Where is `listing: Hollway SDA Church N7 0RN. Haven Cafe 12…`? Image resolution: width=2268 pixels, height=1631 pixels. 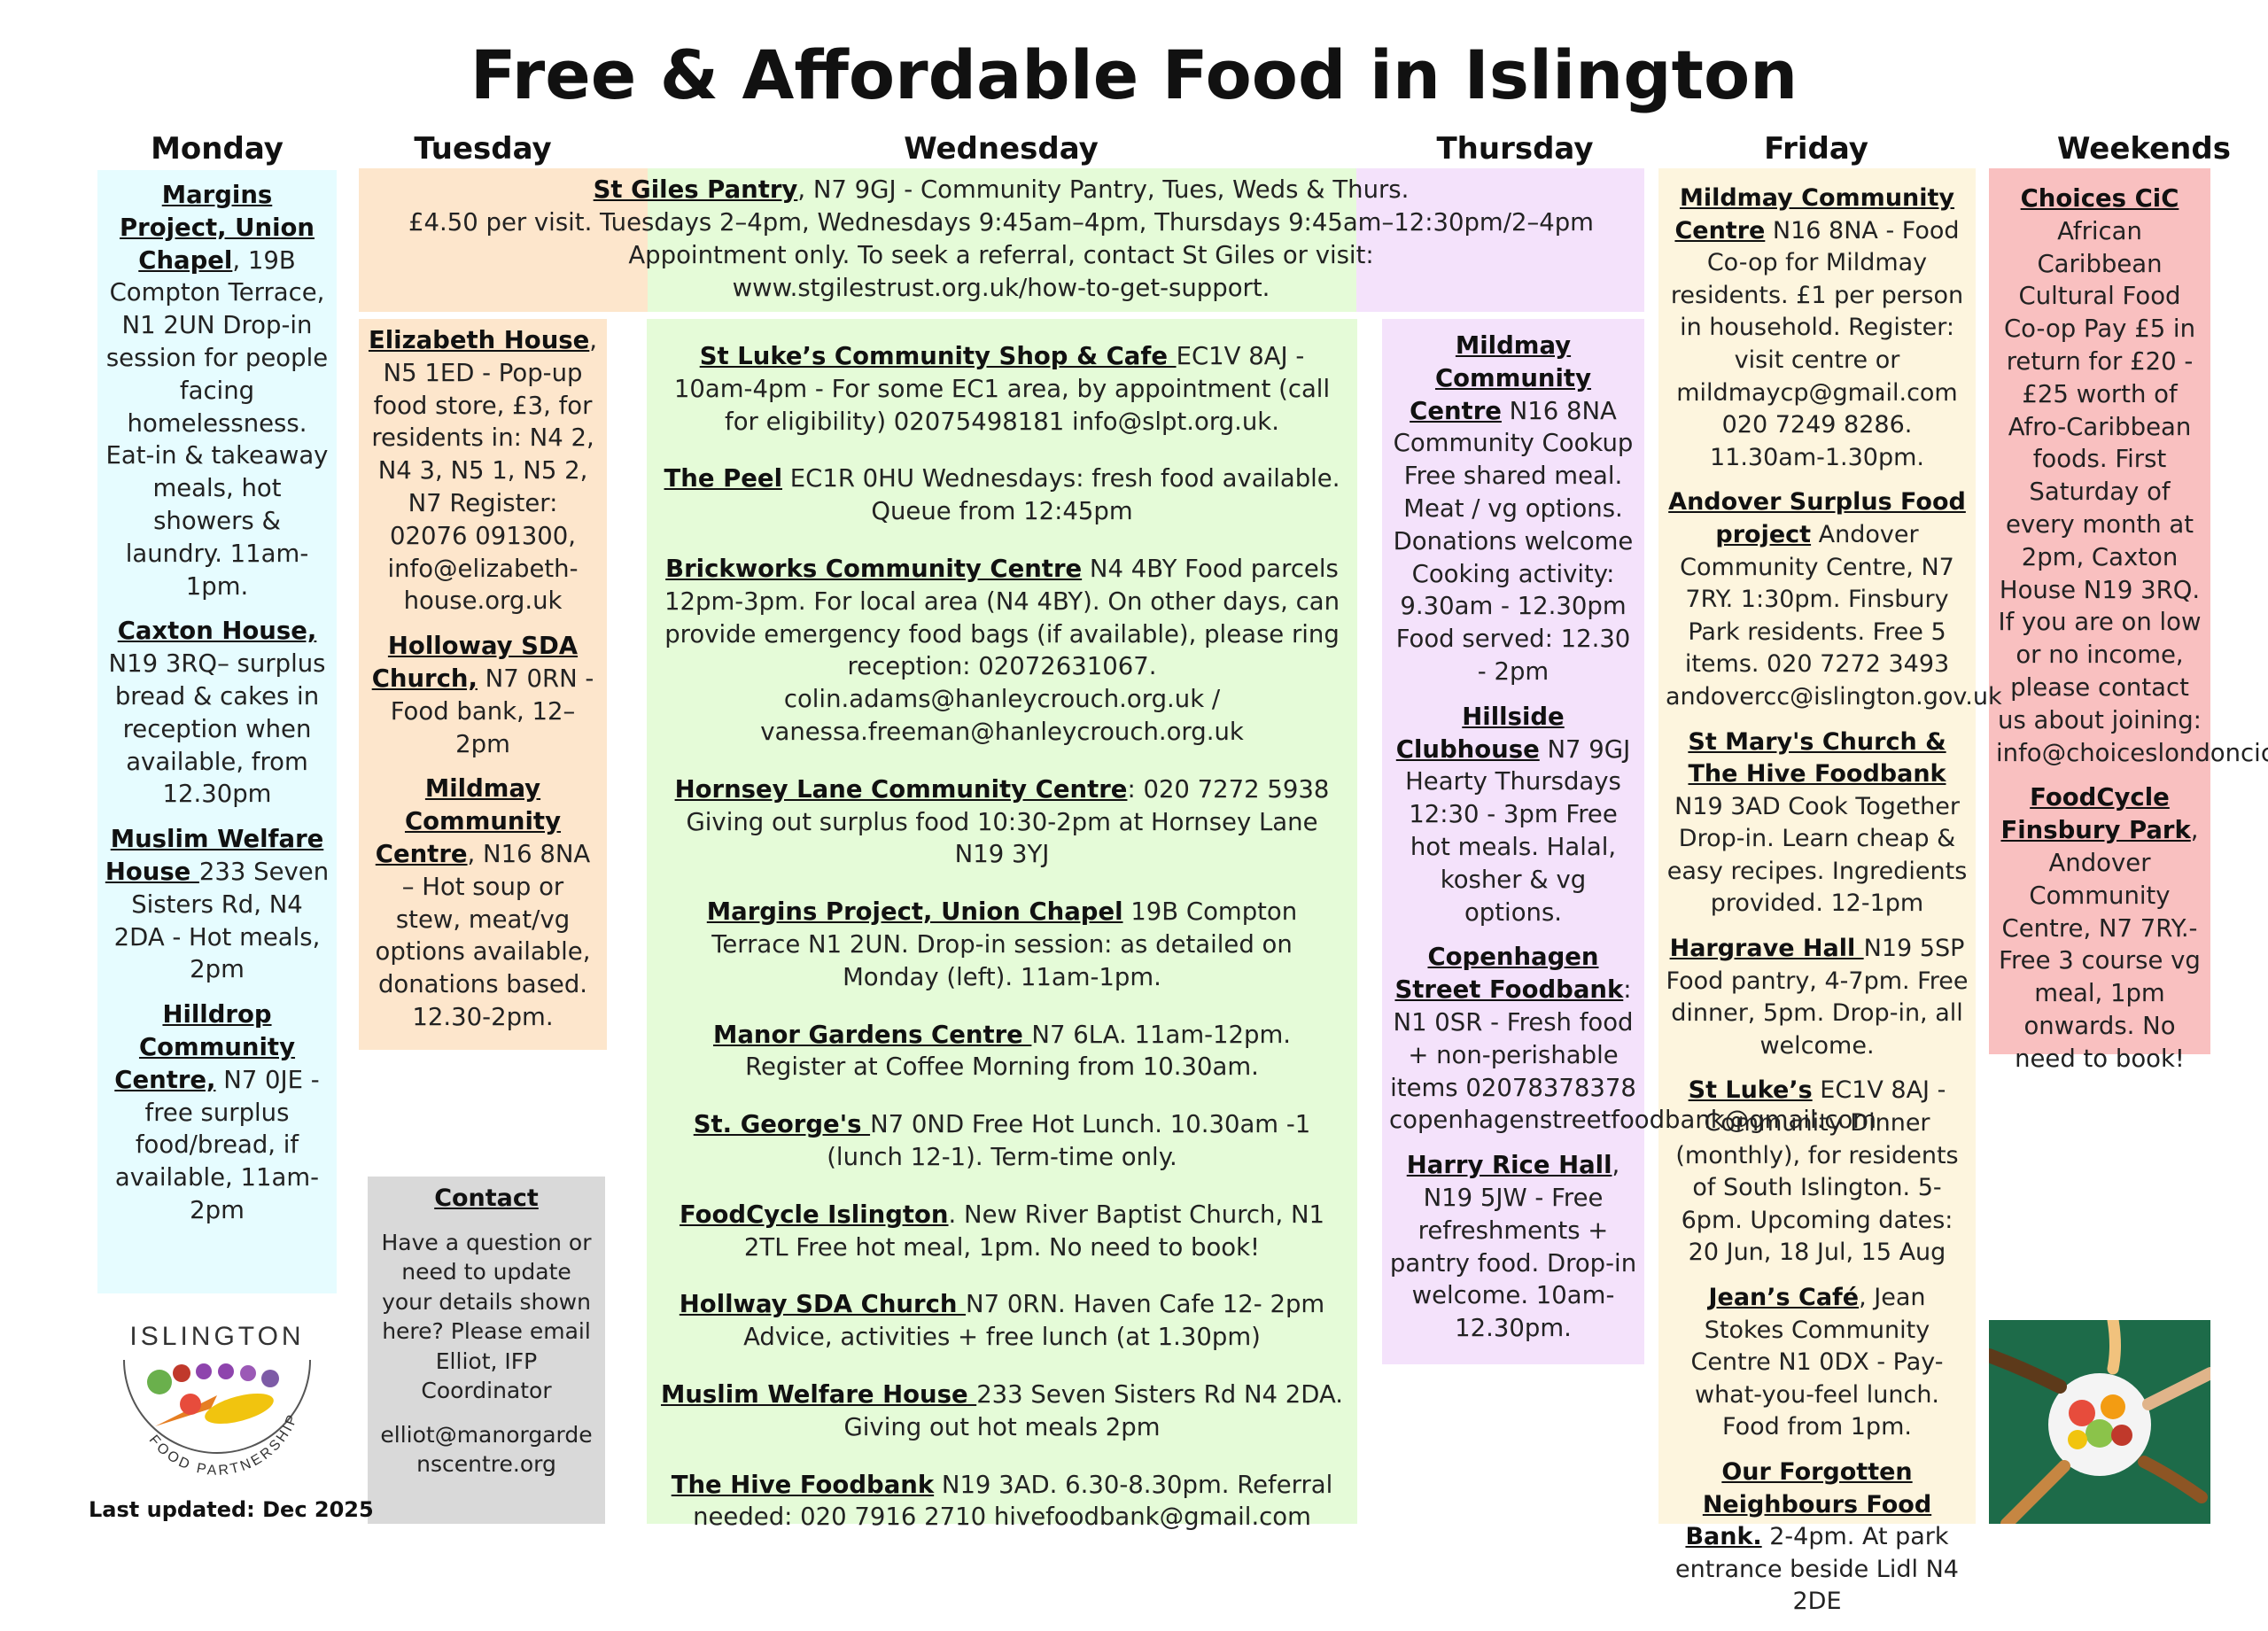
listing: Hollway SDA Church N7 0RN. Haven Cafe 12… is located at coordinates (1002, 1321).